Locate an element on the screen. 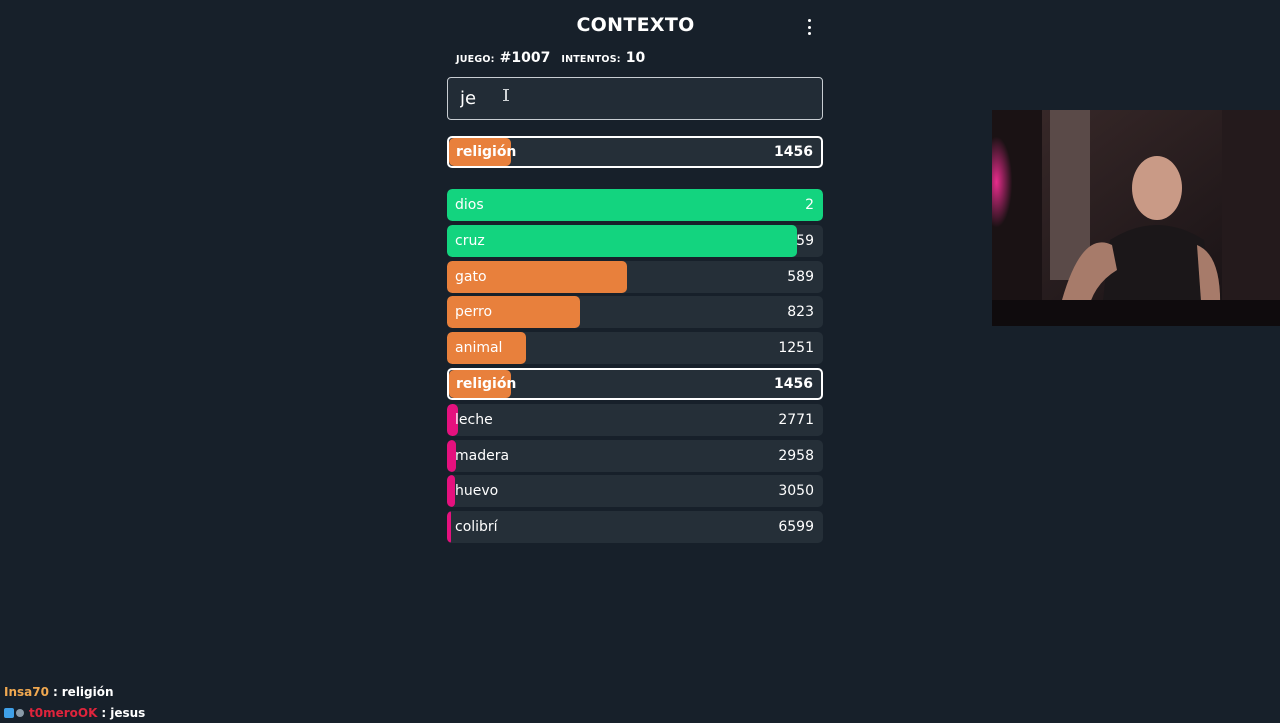  last-guess-row: religión 1456 is located at coordinates (635, 152).